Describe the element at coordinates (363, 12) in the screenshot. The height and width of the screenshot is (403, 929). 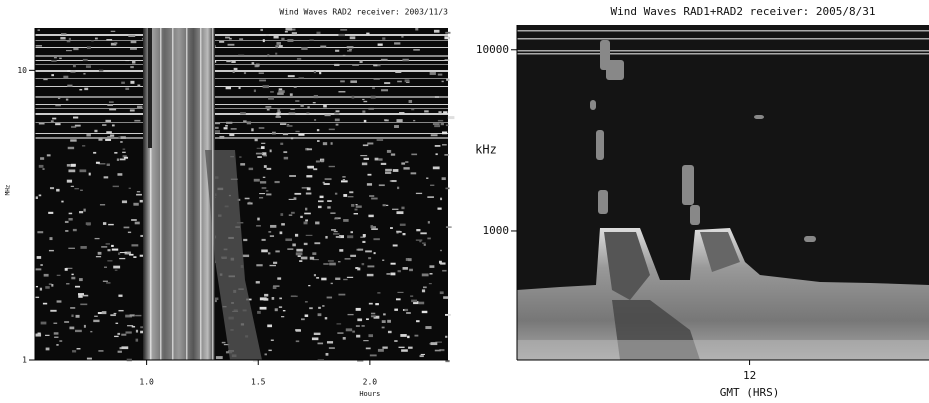
I see `chart-title: Wind Waves RAD2 receiver: 2003/11/3` at that location.